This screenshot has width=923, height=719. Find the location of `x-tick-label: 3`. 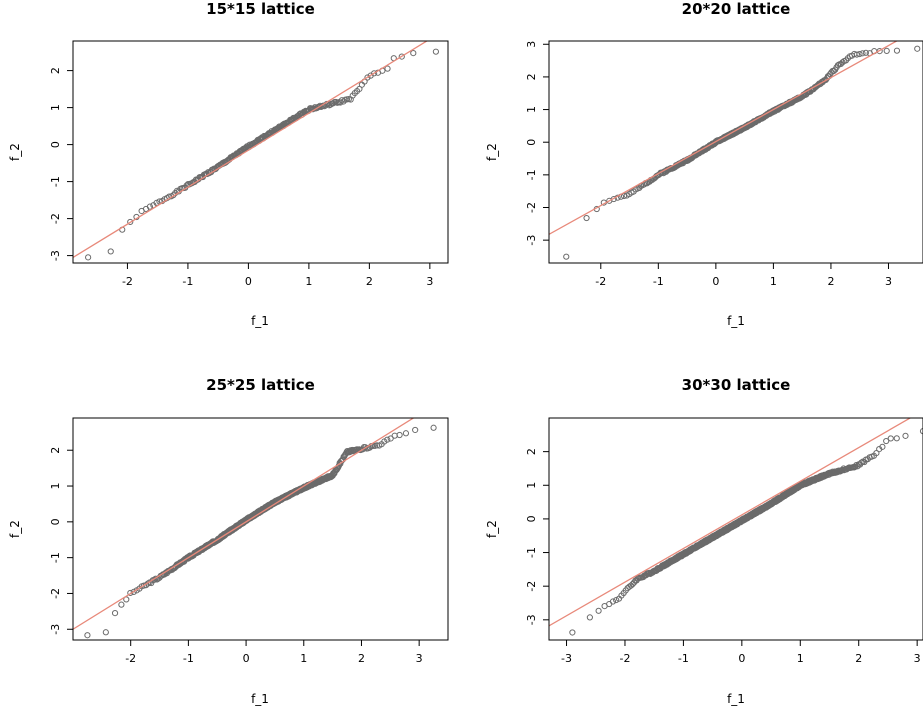

x-tick-label: 3 is located at coordinates (917, 658).